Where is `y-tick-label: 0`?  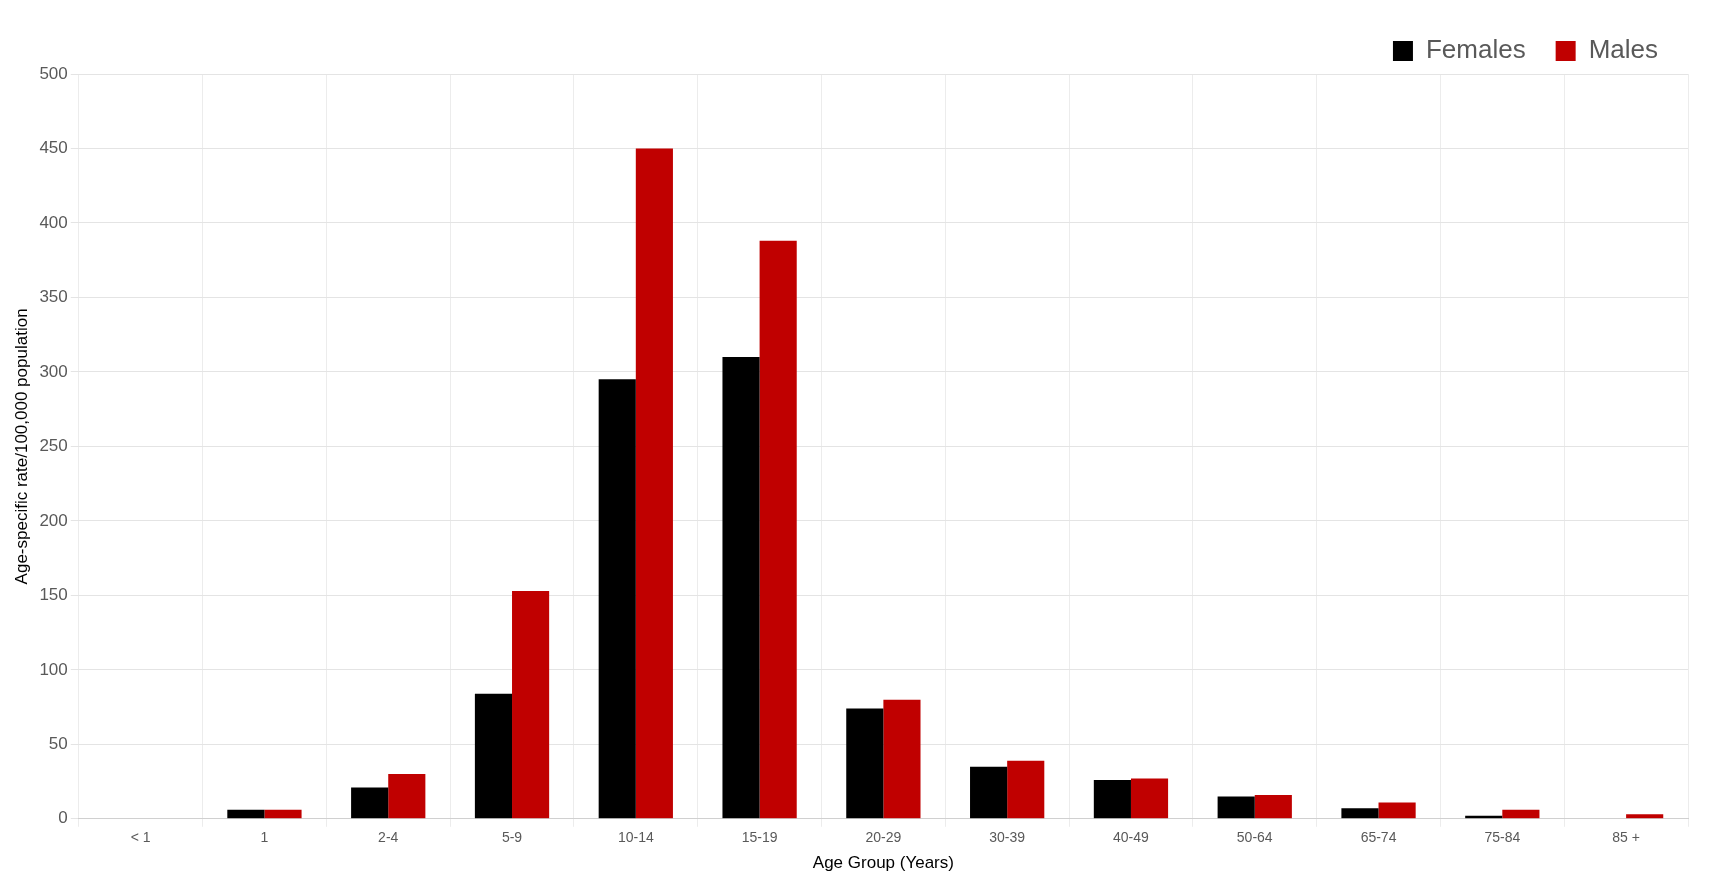
y-tick-label: 0 is located at coordinates (63, 818).